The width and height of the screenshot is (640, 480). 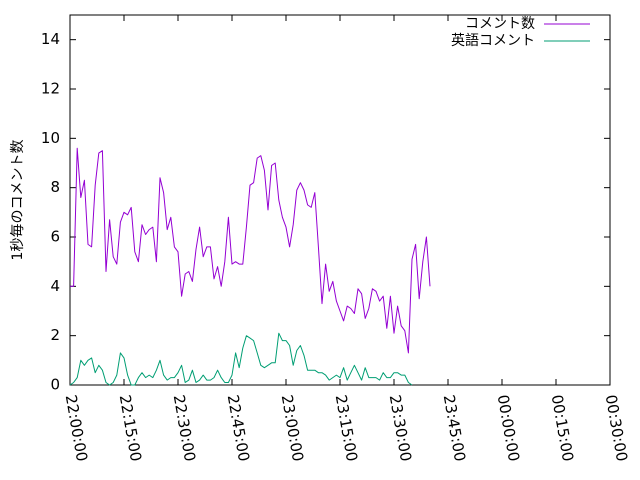 What do you see at coordinates (500, 24) in the screenshot?
I see `legend-label-1: コメント数` at bounding box center [500, 24].